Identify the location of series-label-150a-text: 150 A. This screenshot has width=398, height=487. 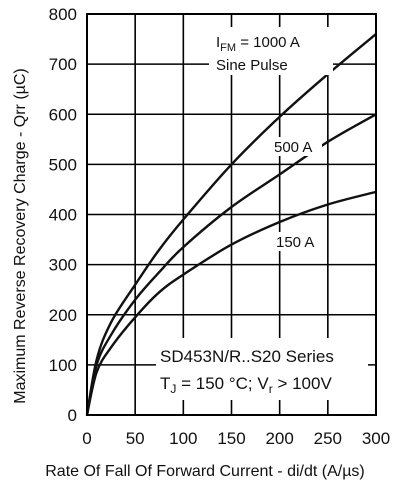
(295, 242).